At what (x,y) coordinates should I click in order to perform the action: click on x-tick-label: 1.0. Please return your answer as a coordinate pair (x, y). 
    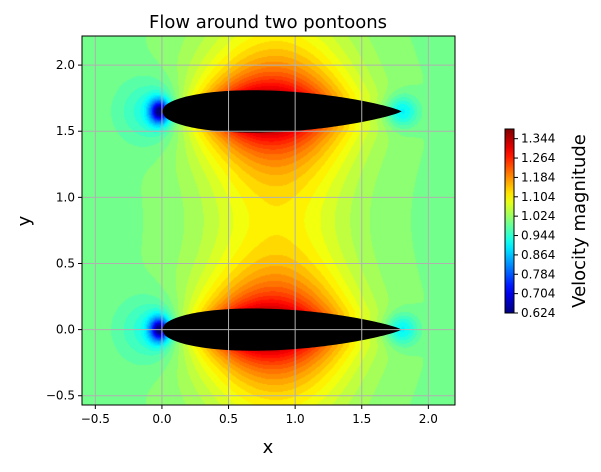
    Looking at the image, I should click on (295, 419).